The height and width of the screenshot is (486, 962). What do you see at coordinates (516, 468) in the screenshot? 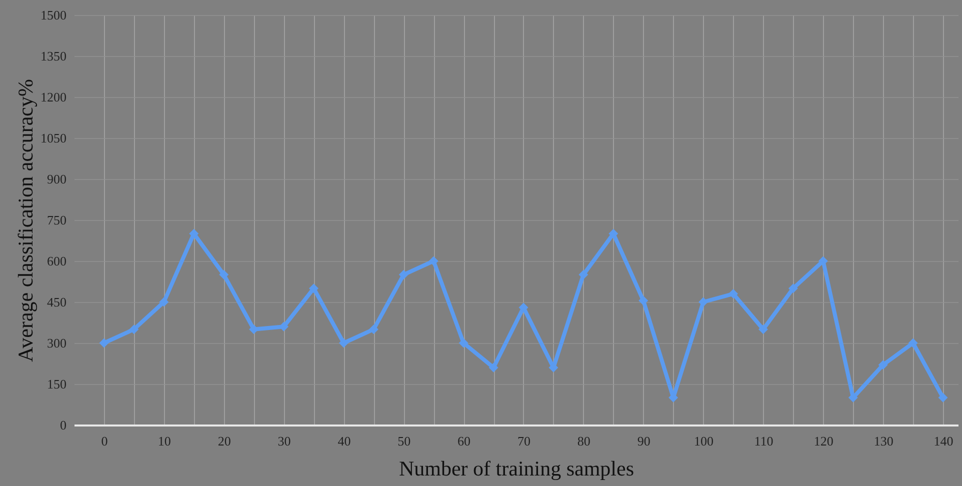
I see `x-axis-title: Number of training samples` at bounding box center [516, 468].